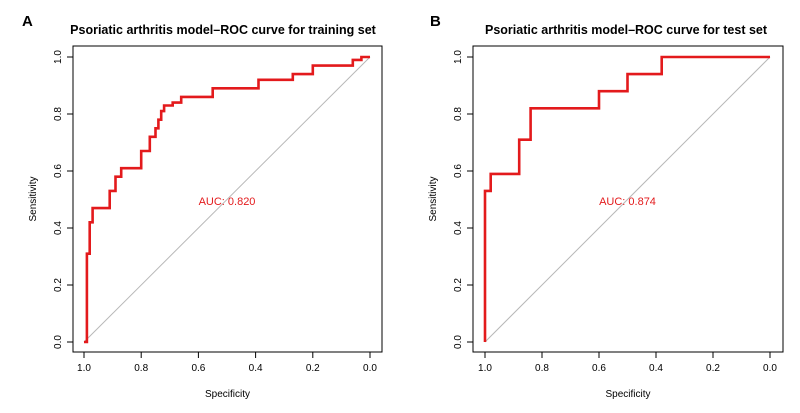  I want to click on panel-letter: A, so click(27, 21).